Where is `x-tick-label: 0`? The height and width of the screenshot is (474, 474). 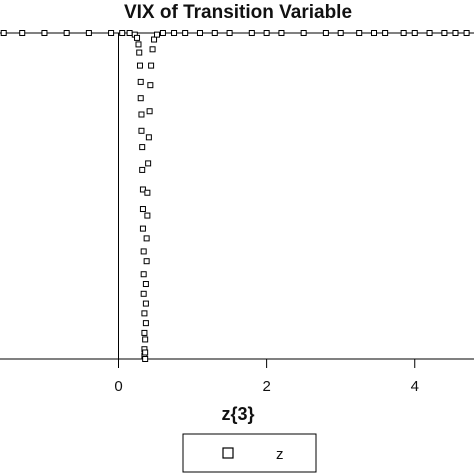 x-tick-label: 0 is located at coordinates (118, 386).